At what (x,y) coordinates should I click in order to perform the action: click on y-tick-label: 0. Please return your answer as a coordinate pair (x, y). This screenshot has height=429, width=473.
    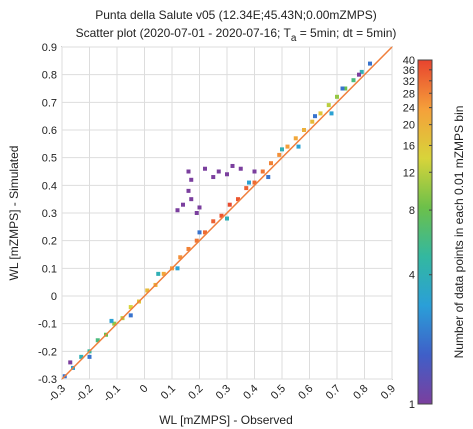
    Looking at the image, I should click on (54, 297).